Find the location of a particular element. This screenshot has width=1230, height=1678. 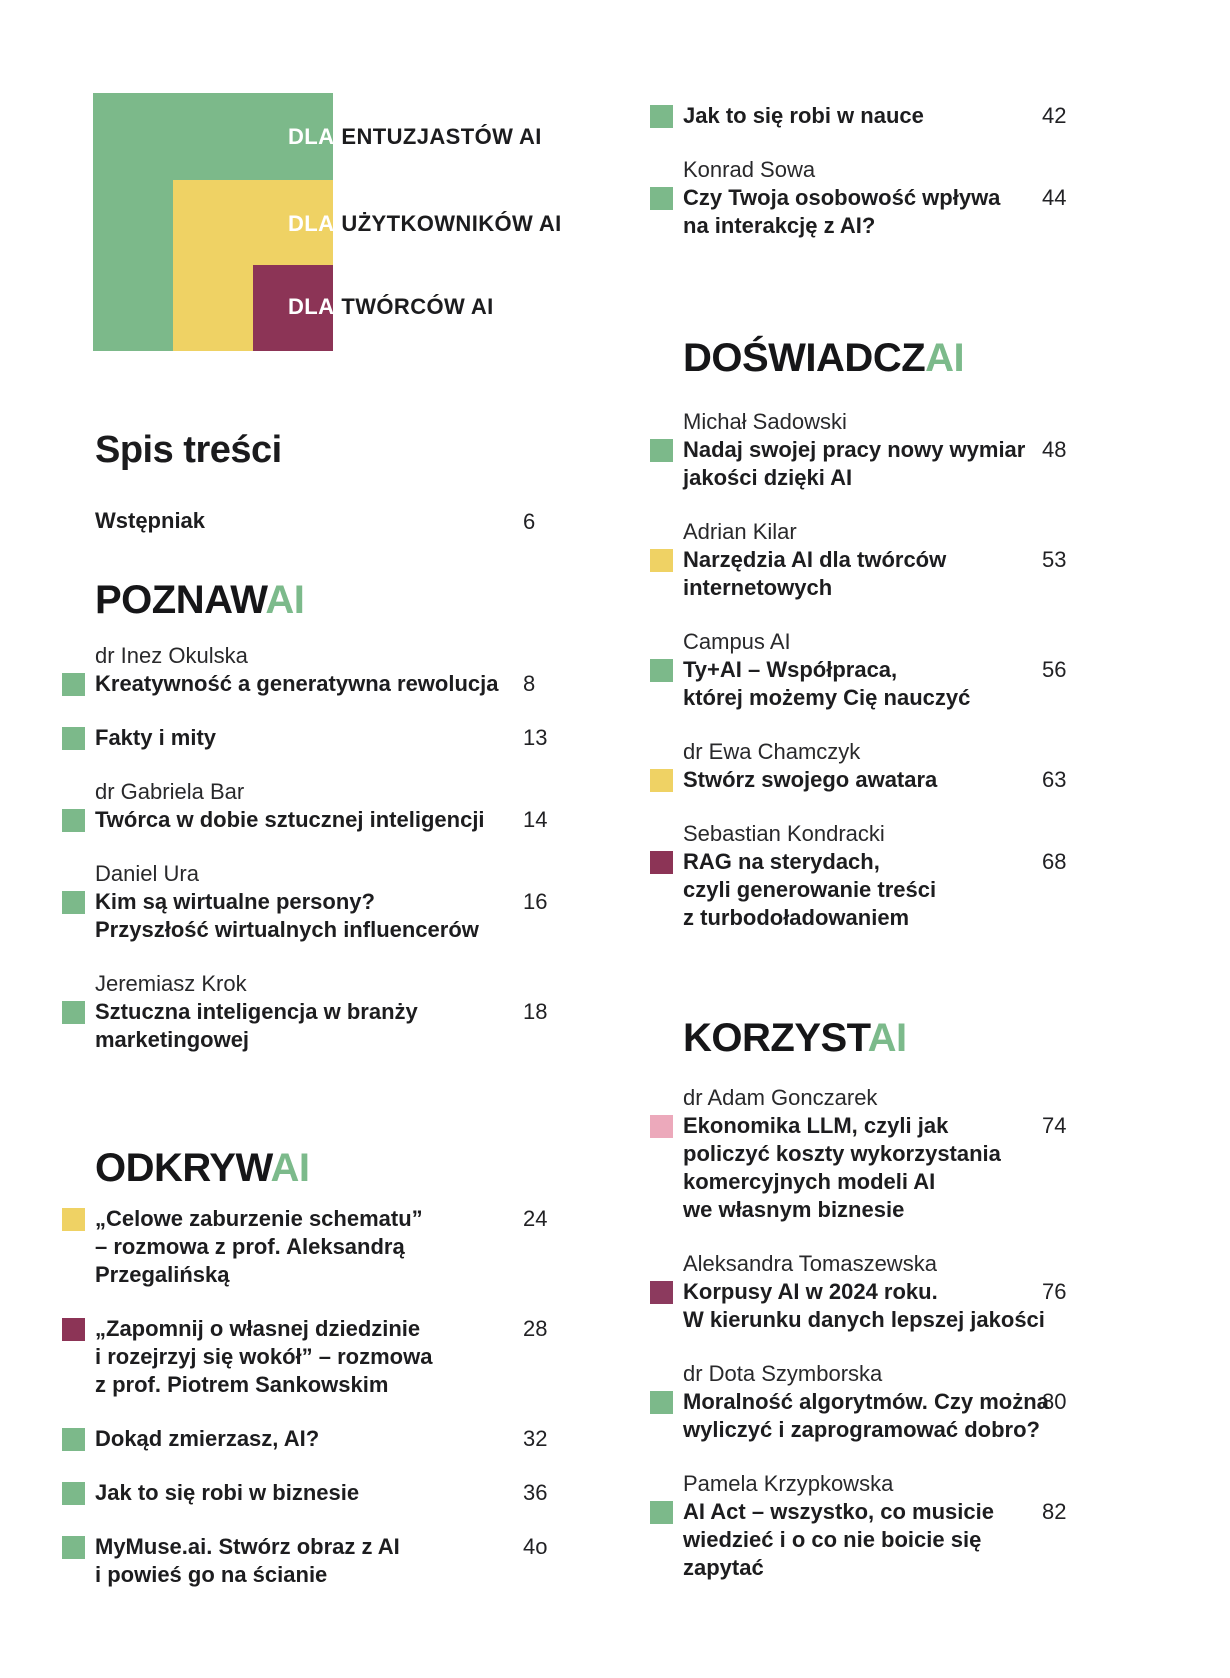

toc-entry: Dokąd zmierzasz, AI? 32 is located at coordinates (342, 1439).